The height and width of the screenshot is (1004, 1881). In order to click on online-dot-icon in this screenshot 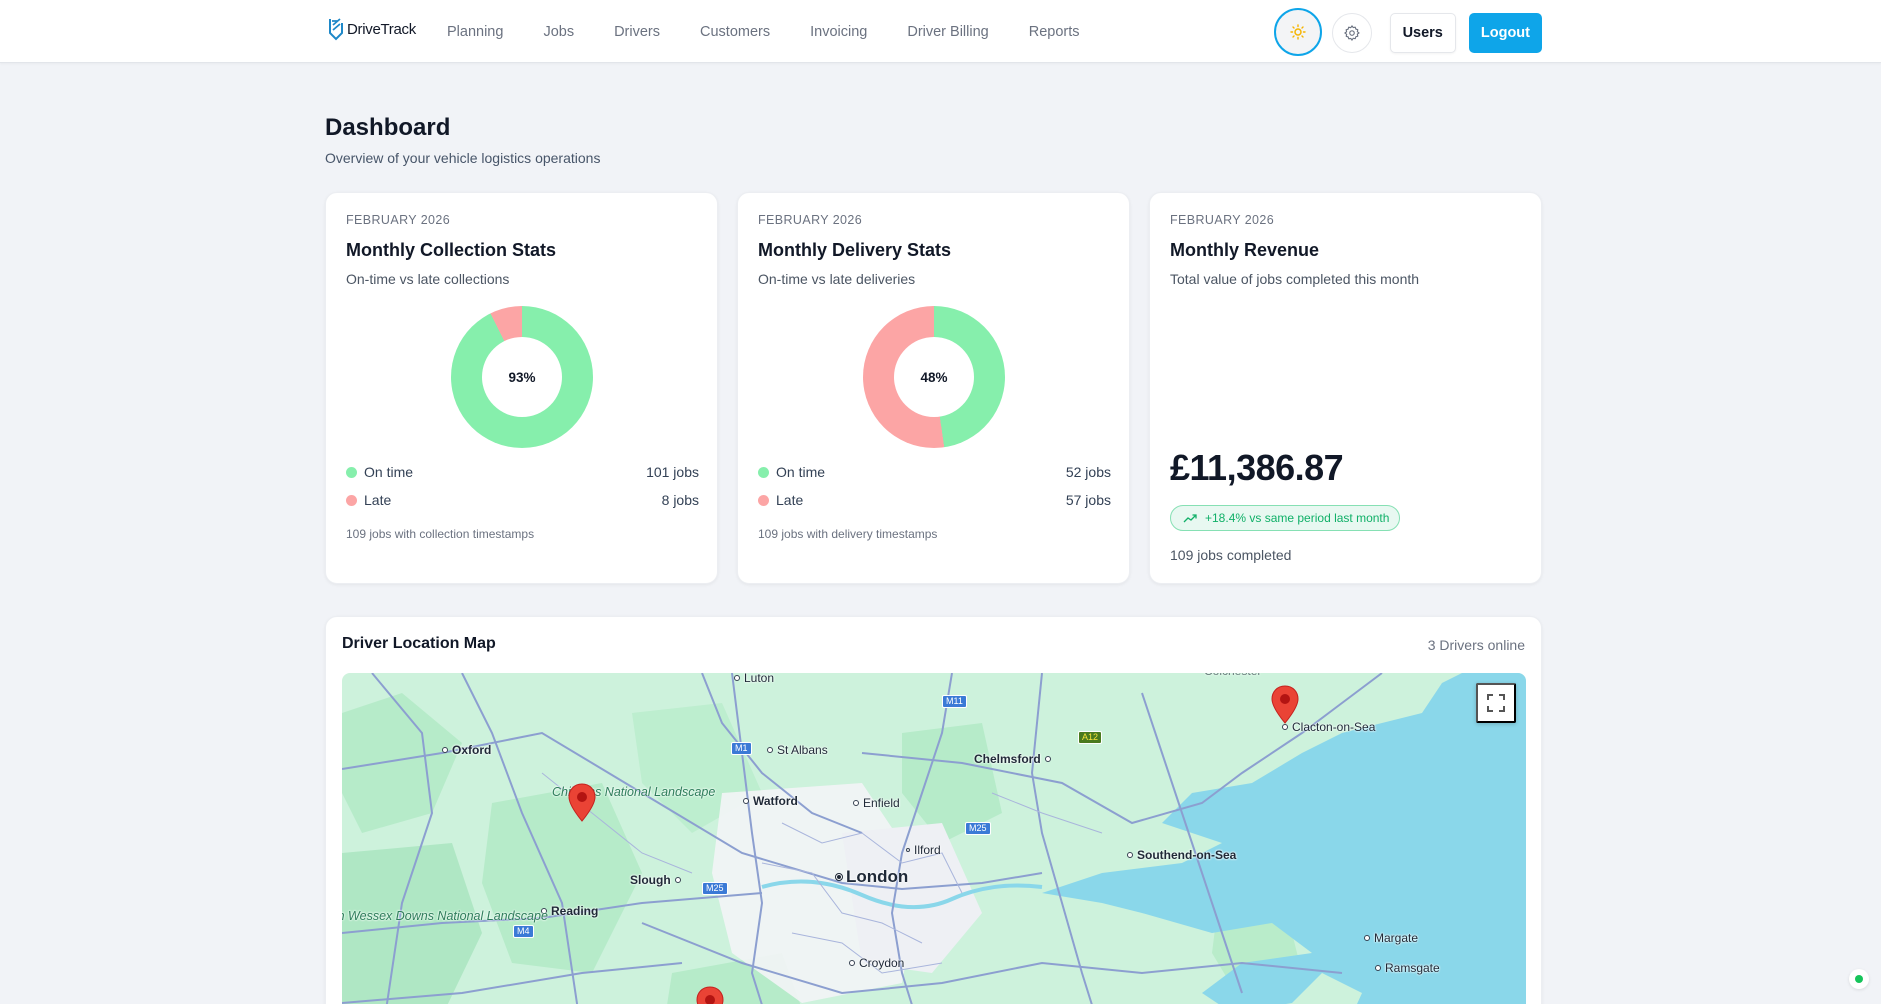, I will do `click(1859, 979)`.